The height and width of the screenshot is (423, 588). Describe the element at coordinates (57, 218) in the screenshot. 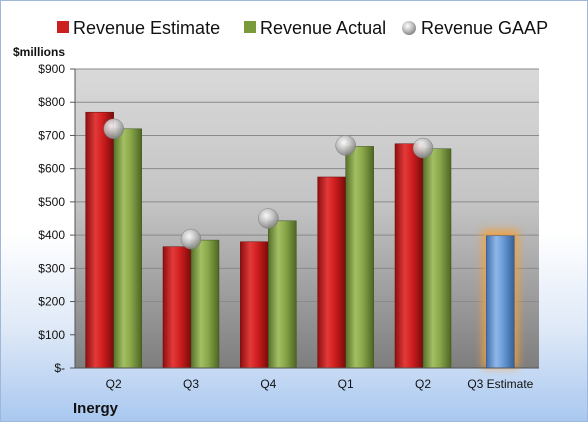

I see `y-axis-ticks: $- $100 $200 $300 $400 $500 $600 $700 $800 $900` at that location.